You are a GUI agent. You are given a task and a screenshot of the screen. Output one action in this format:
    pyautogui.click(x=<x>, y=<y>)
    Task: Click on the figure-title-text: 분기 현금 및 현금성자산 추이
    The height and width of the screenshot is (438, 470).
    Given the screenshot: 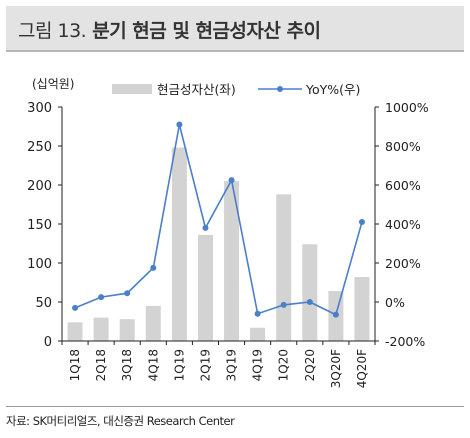 What is the action you would take?
    pyautogui.click(x=206, y=31)
    